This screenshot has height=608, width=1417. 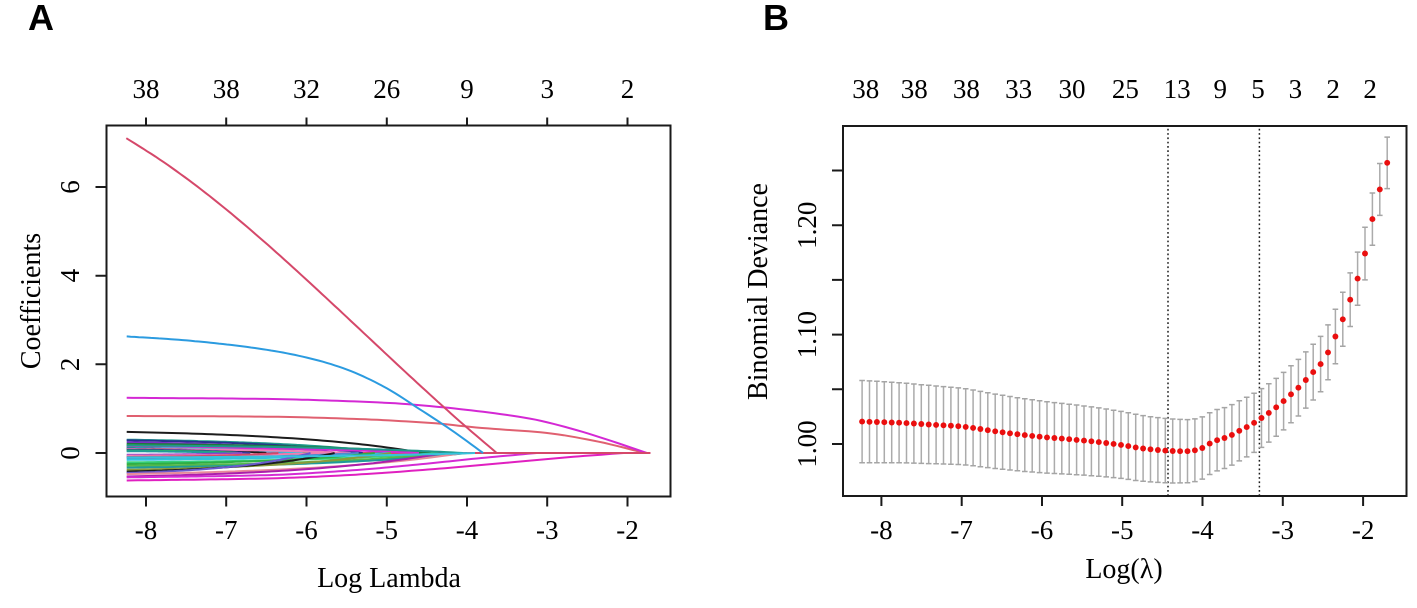 What do you see at coordinates (306, 89) in the screenshot?
I see `svg-text: 32` at bounding box center [306, 89].